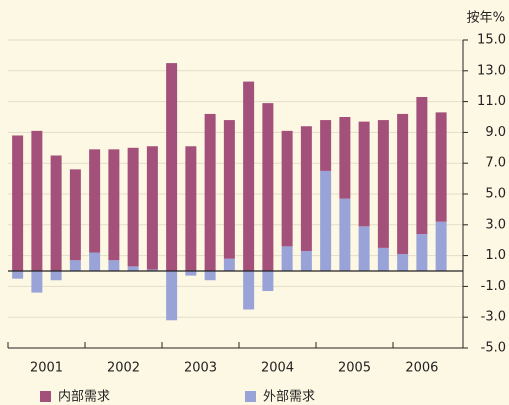 The image size is (509, 405). What do you see at coordinates (84, 397) in the screenshot?
I see `legend-label: 内部需求` at bounding box center [84, 397].